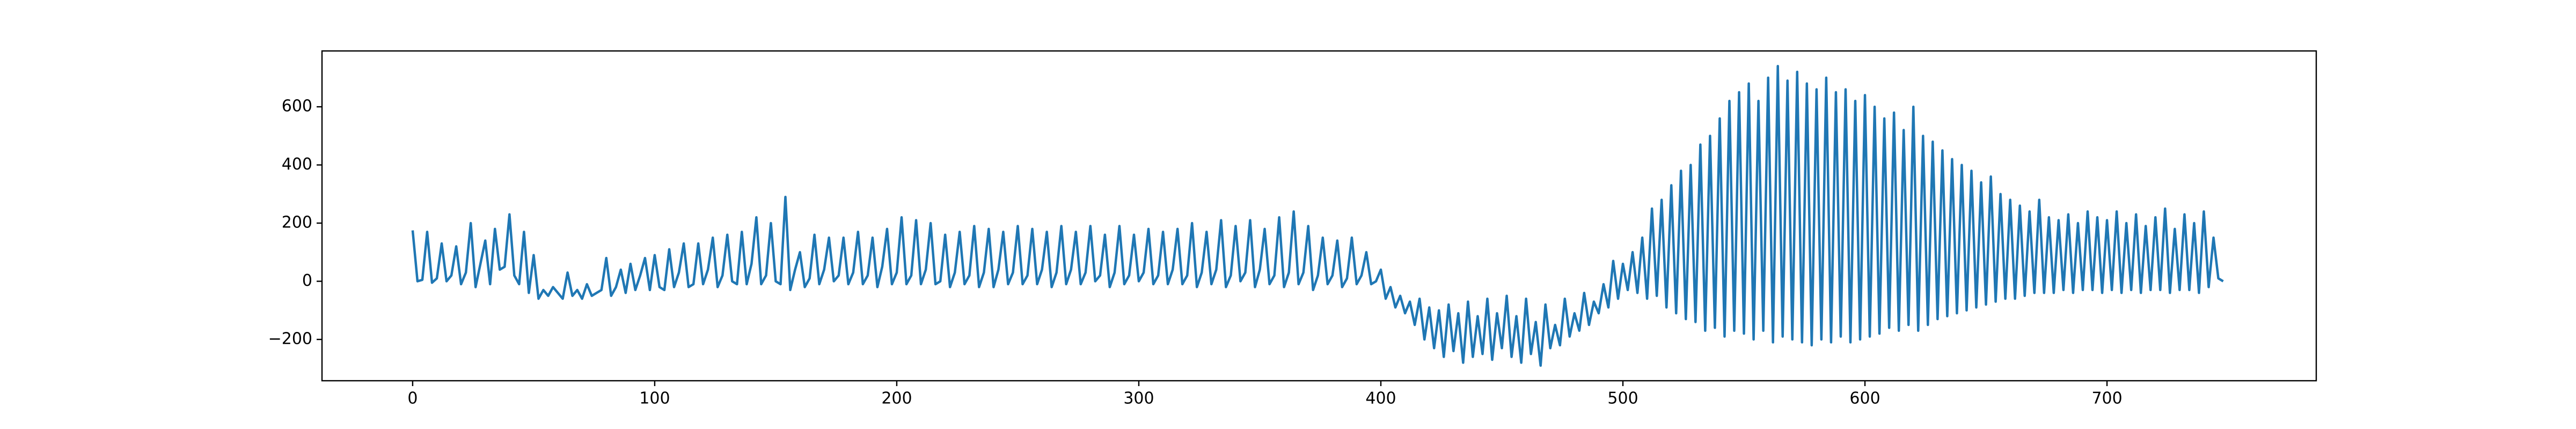  What do you see at coordinates (412, 398) in the screenshot?
I see `x-tick-label: 0` at bounding box center [412, 398].